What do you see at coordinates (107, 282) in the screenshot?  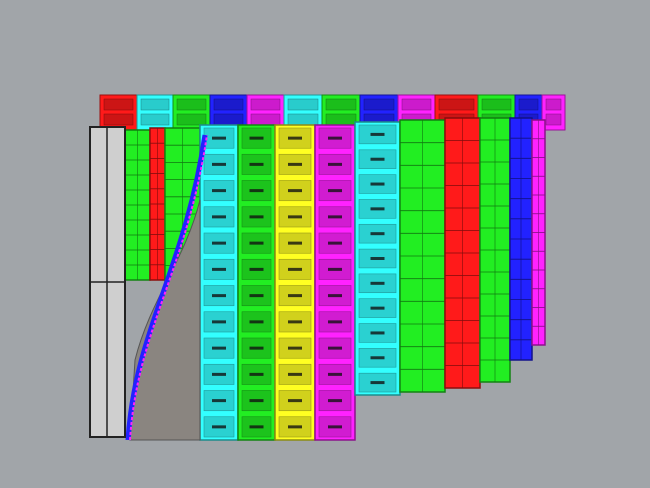 I see `frame-box` at bounding box center [107, 282].